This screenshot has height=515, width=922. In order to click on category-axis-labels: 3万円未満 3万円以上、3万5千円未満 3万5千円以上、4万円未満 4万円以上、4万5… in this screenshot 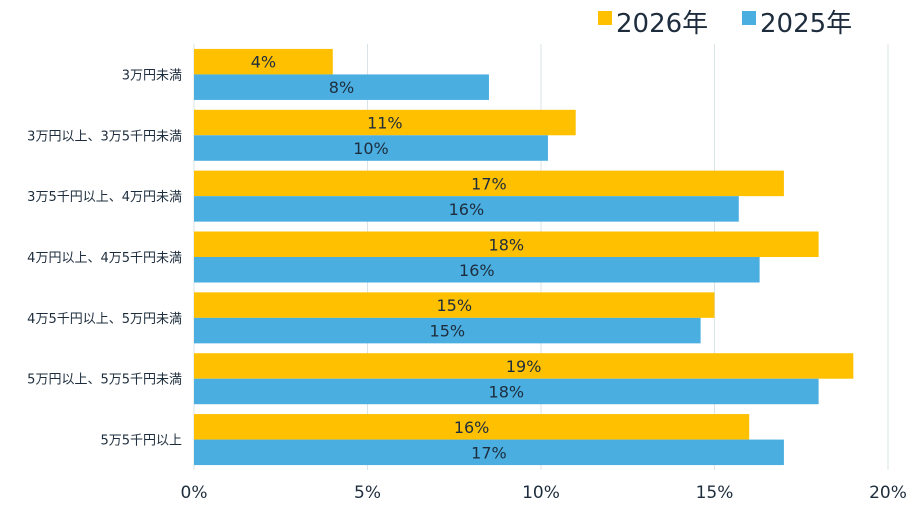, I will do `click(104, 258)`.